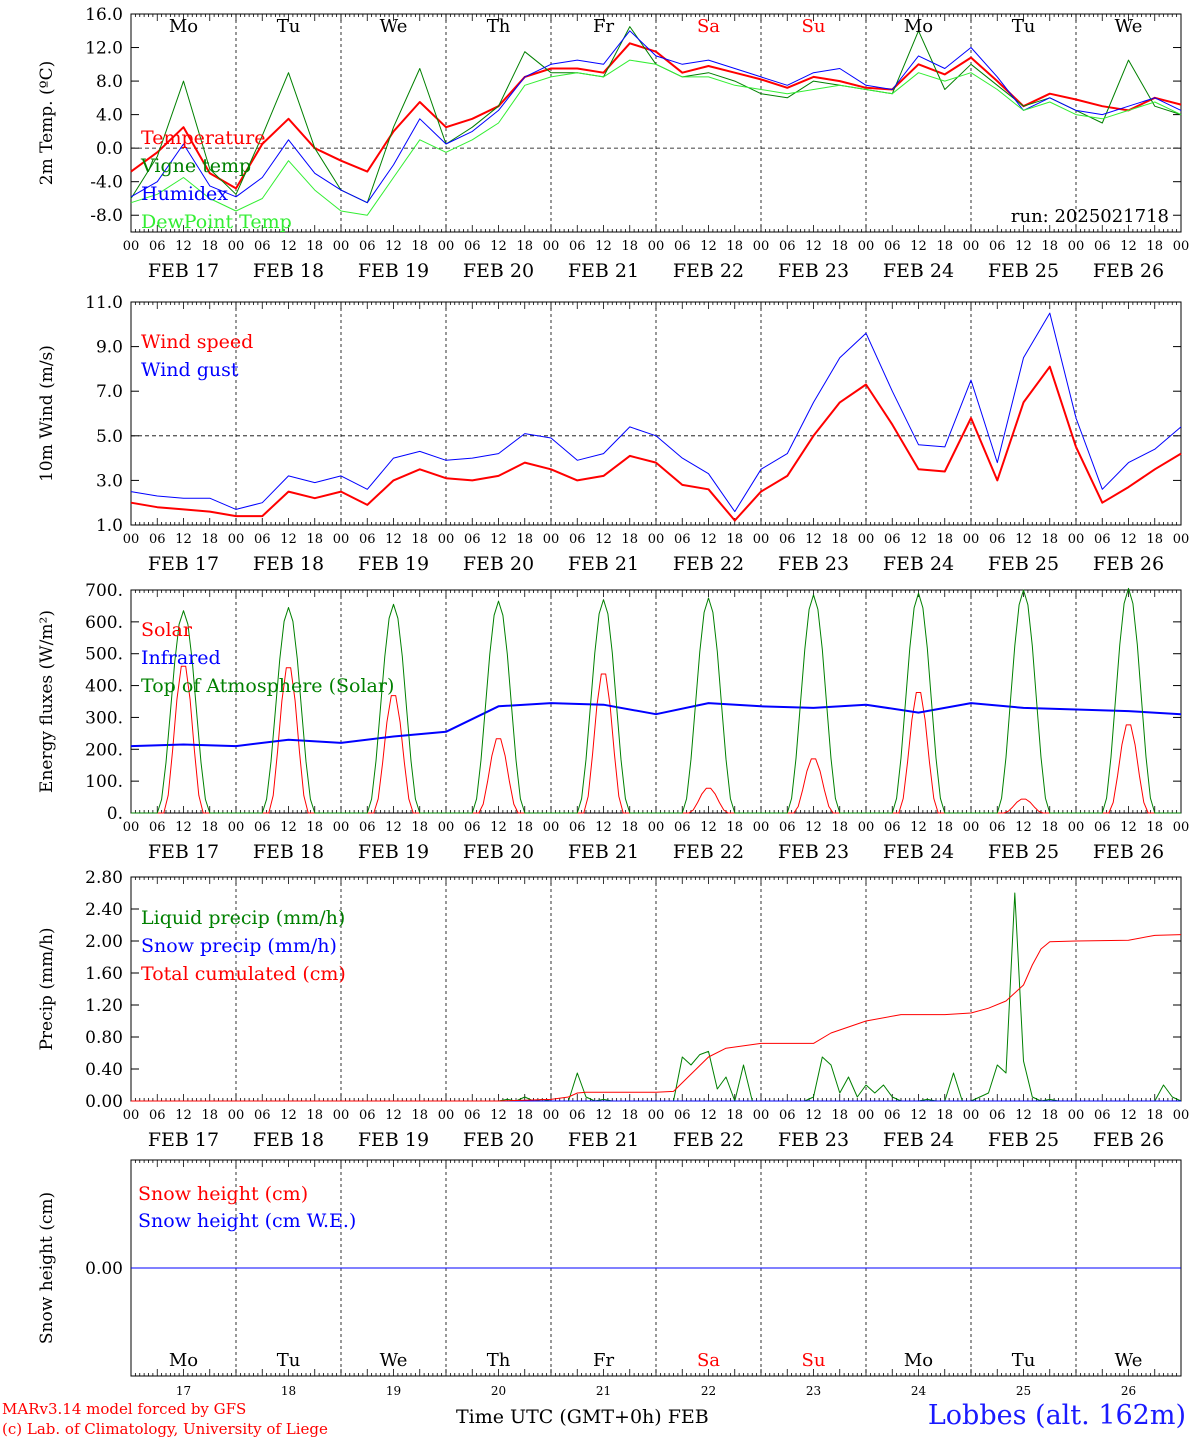  Describe the element at coordinates (289, 1360) in the screenshot. I see `bottom-weekday-label: Tu` at that location.